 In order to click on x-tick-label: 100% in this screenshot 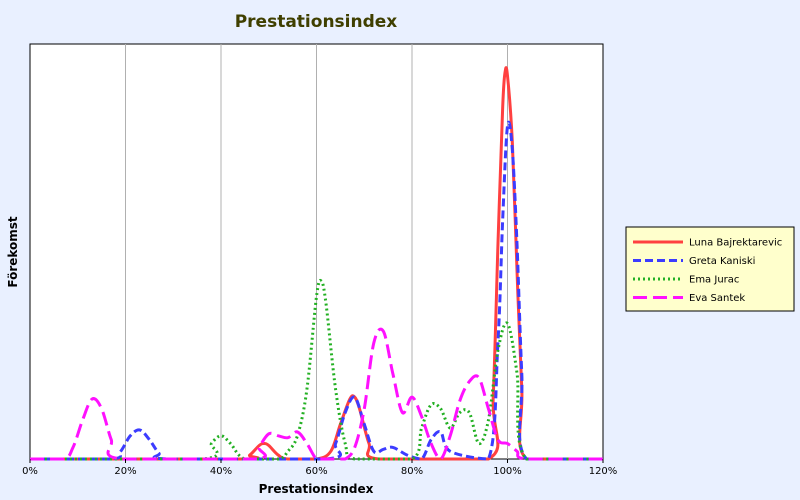, I will do `click(507, 471)`.